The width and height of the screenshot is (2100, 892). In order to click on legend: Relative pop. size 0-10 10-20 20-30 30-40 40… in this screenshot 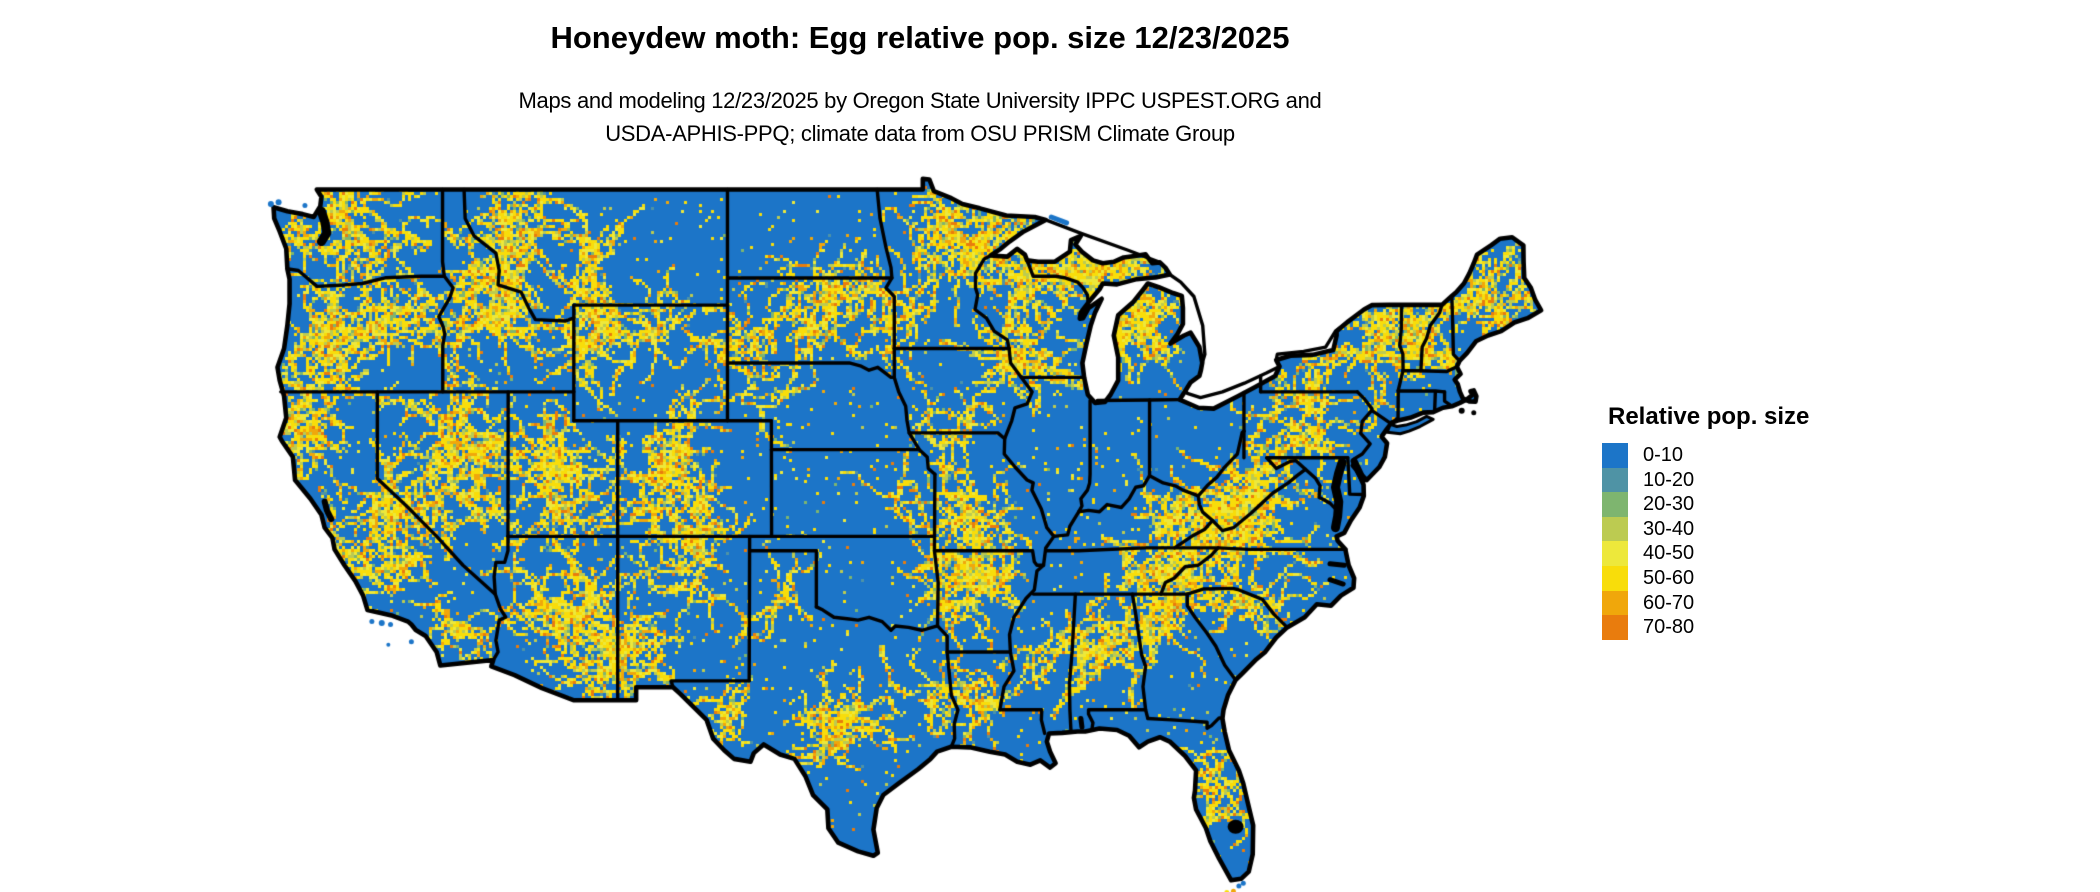, I will do `click(1705, 521)`.